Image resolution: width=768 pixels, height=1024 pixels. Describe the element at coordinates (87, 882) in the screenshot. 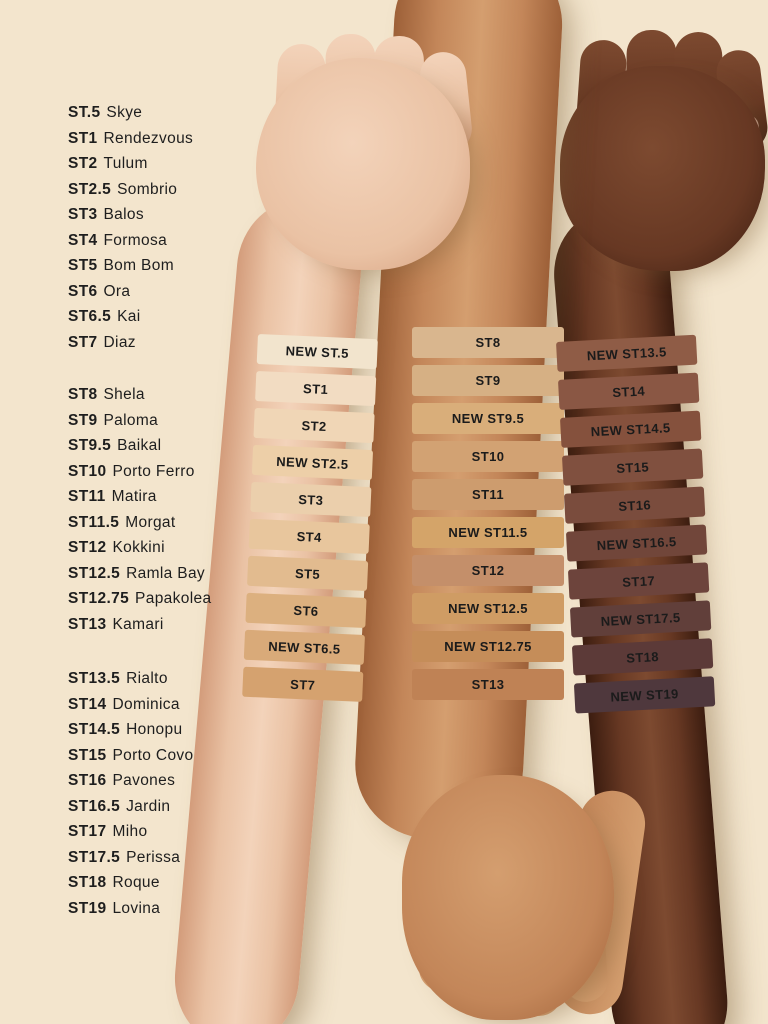

I see `shade-code: ST18` at that location.